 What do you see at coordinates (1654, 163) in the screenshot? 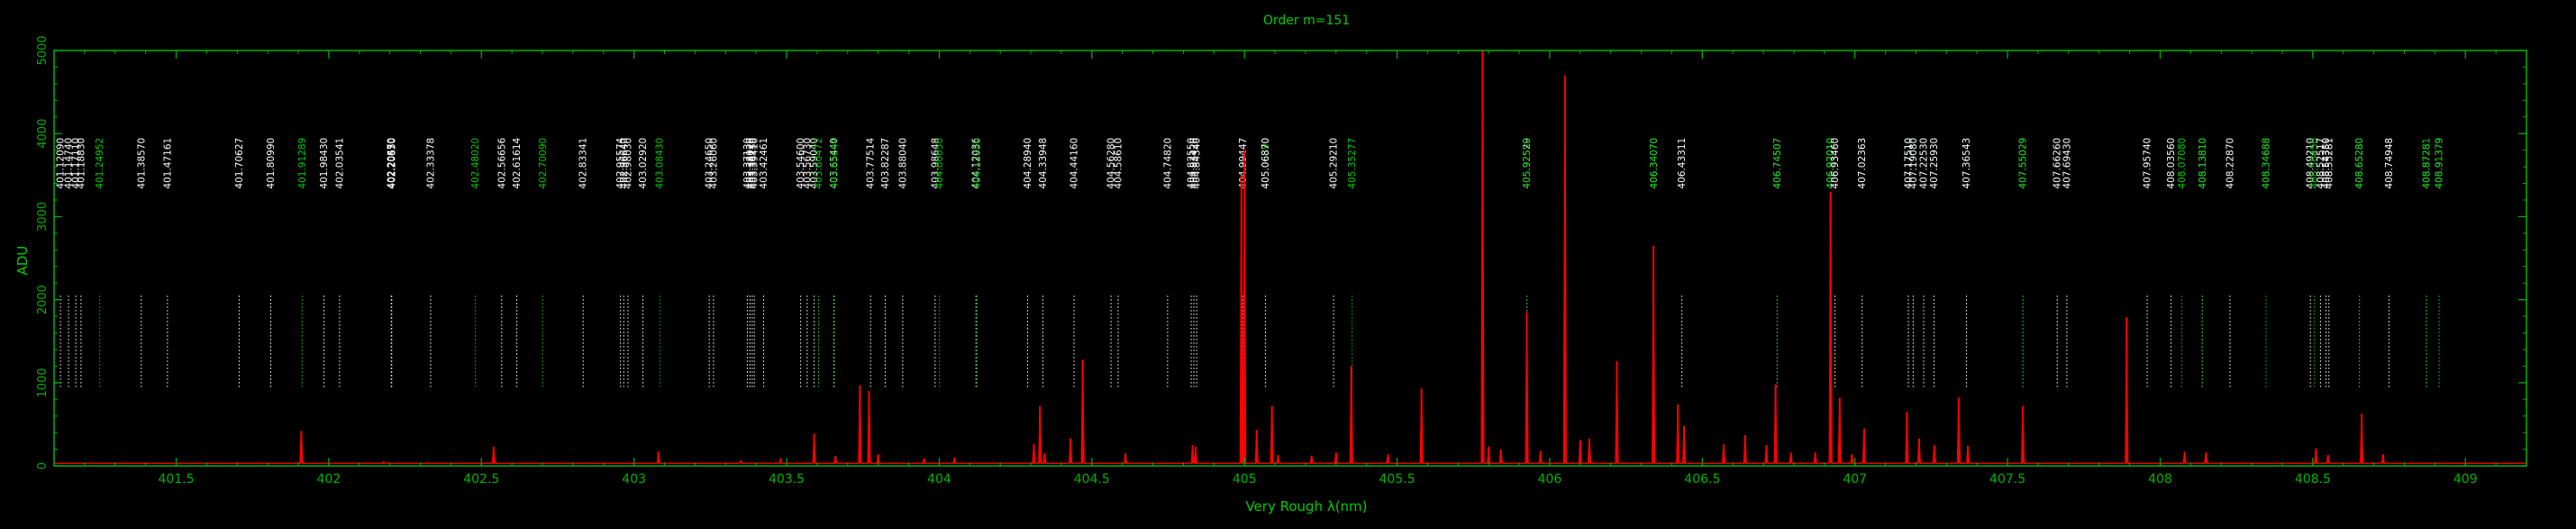
I see `line-marker-label: 406.34070` at bounding box center [1654, 163].